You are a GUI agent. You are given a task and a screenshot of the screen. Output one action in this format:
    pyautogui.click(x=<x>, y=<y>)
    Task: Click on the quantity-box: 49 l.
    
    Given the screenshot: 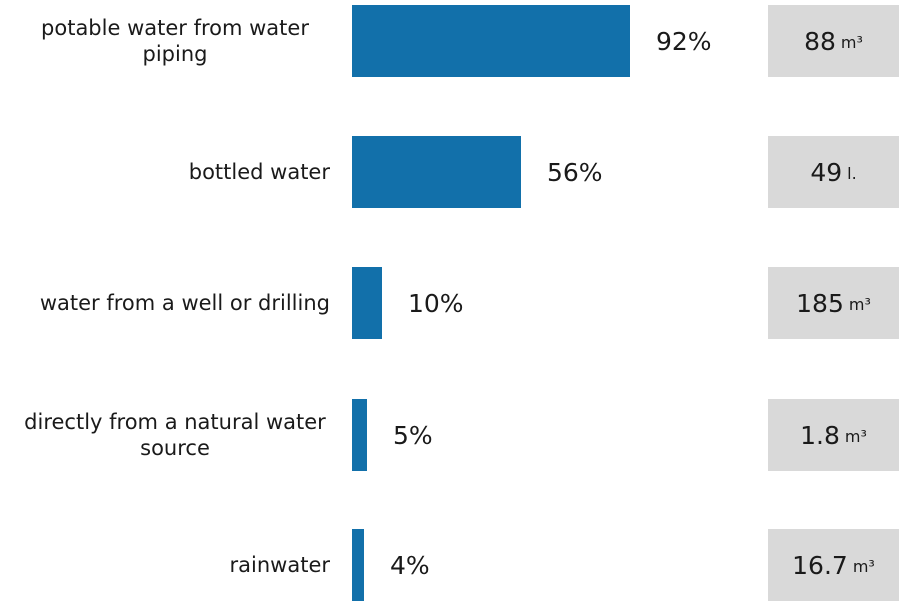 What is the action you would take?
    pyautogui.click(x=833, y=172)
    